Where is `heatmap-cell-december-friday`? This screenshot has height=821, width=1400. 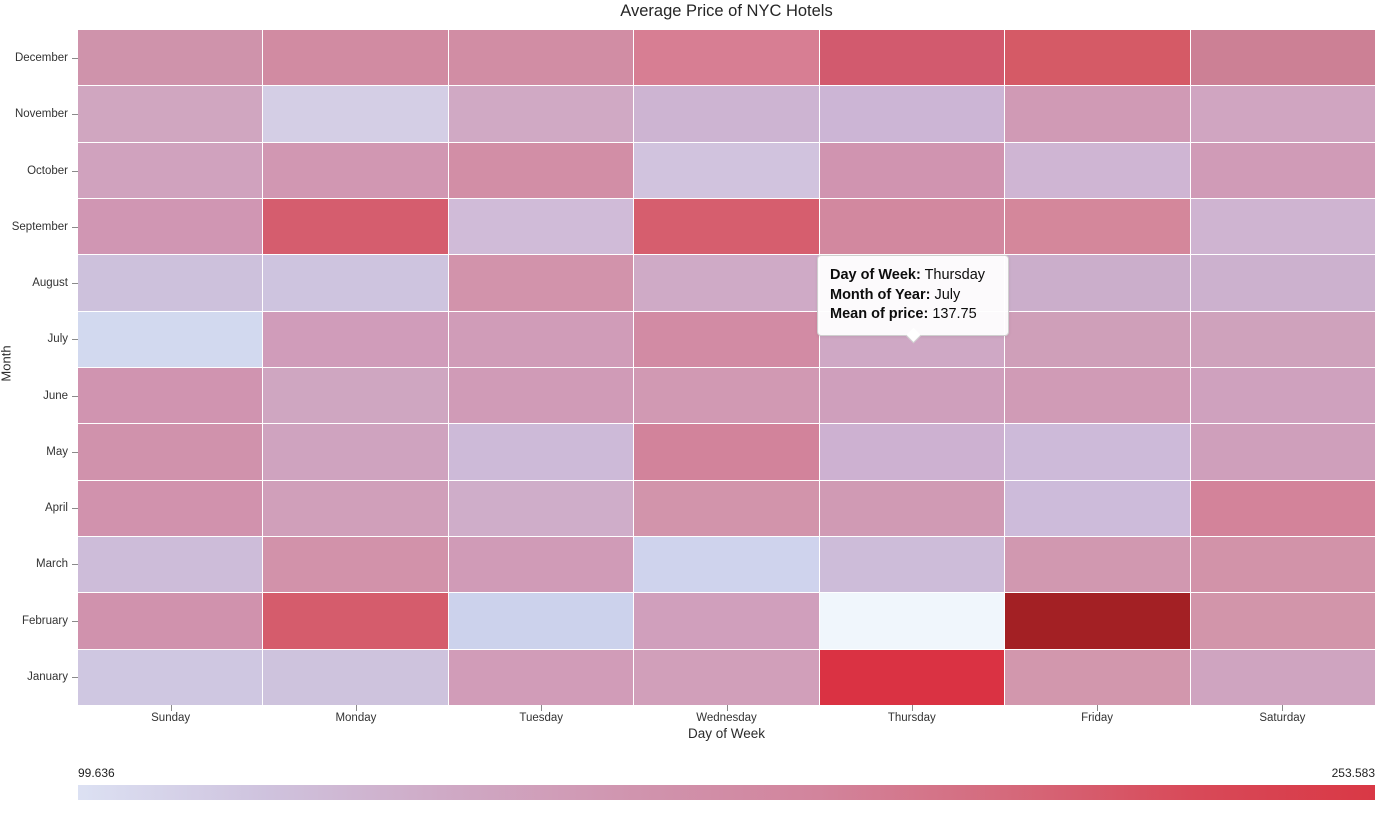
heatmap-cell-december-friday is located at coordinates (1097, 58).